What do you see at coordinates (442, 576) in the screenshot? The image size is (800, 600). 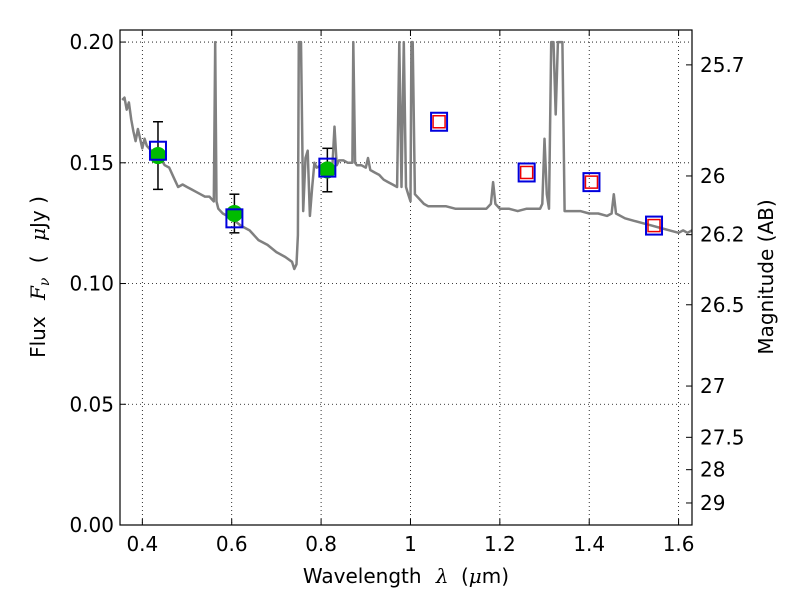 I see `x-axis-lambda: λ` at bounding box center [442, 576].